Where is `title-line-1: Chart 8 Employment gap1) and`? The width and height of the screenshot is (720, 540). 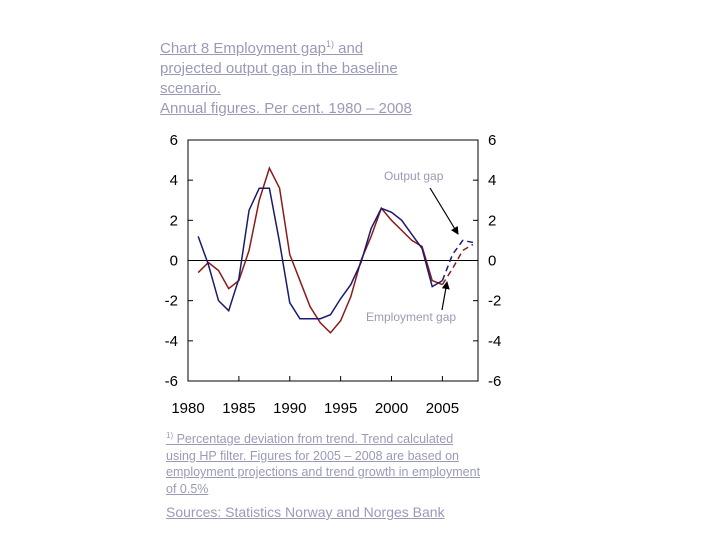 title-line-1: Chart 8 Employment gap1) and is located at coordinates (262, 48).